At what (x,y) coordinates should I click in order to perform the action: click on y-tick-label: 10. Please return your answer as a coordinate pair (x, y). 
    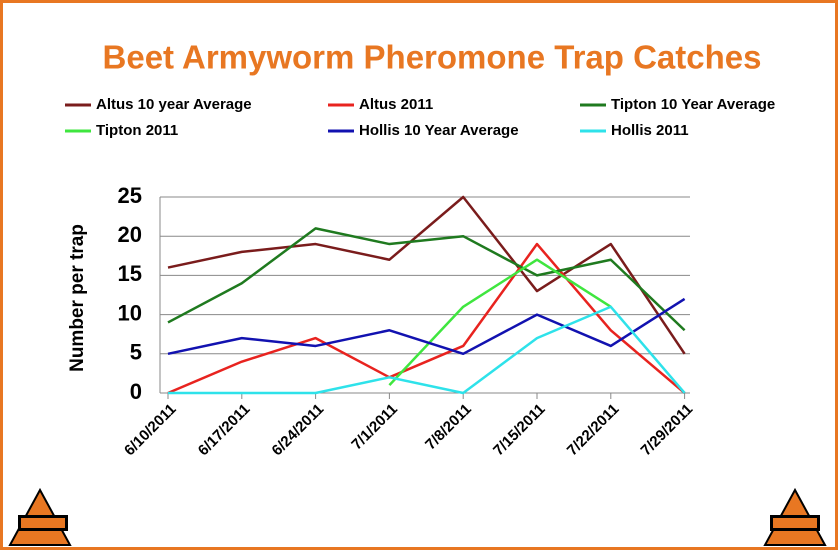
    Looking at the image, I should click on (130, 312).